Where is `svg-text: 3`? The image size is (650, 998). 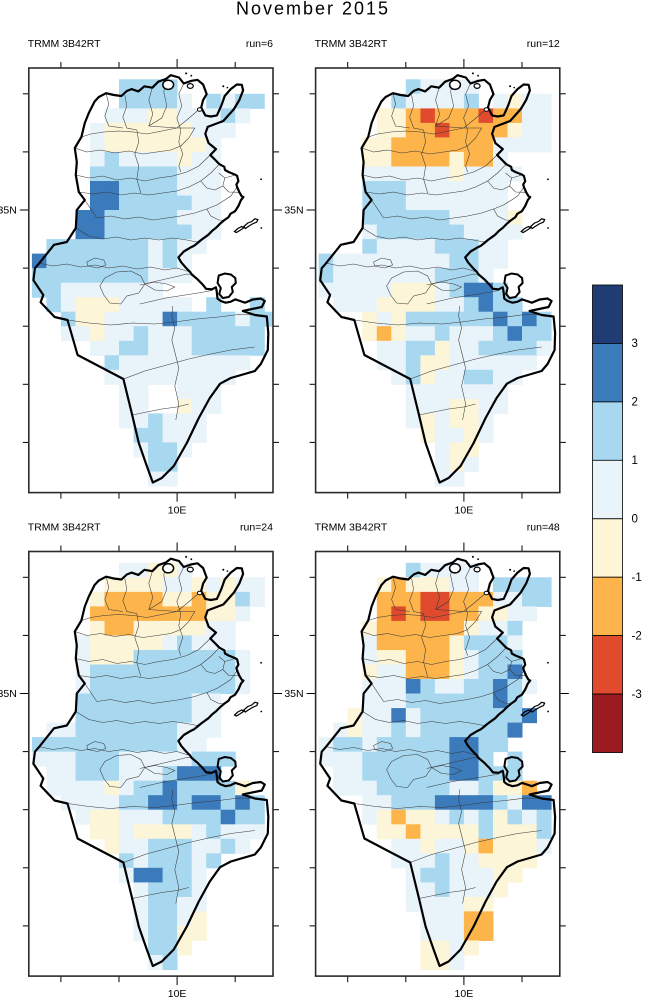
svg-text: 3 is located at coordinates (635, 344).